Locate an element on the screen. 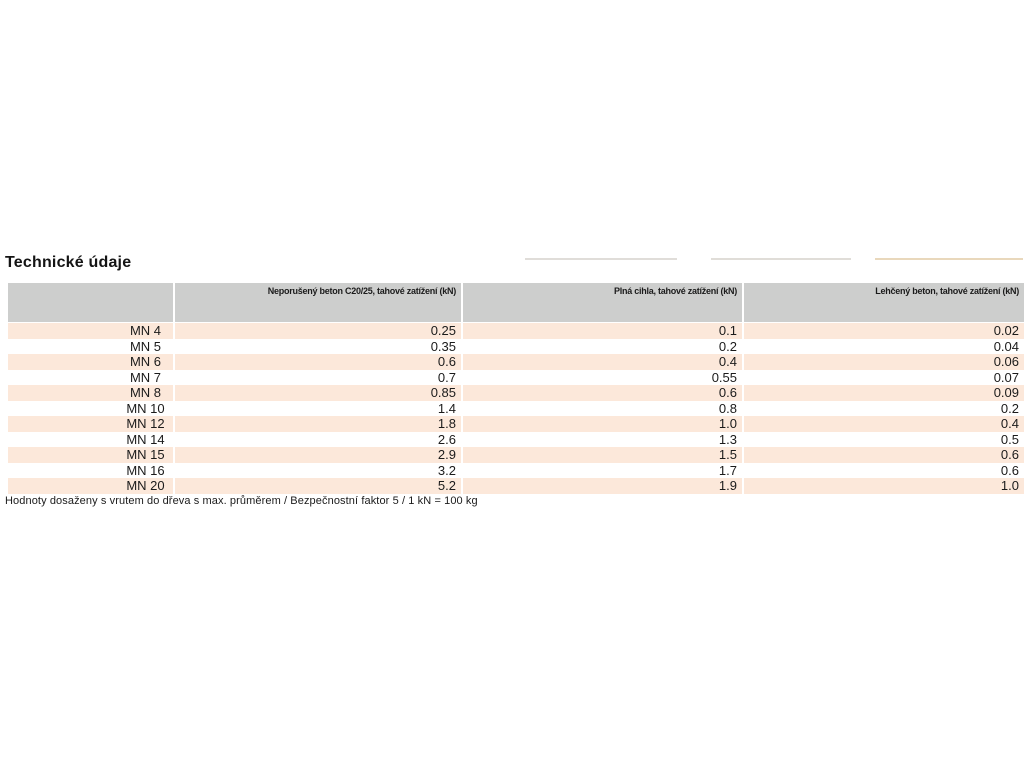  cell-value: 0.5 is located at coordinates (884, 439).